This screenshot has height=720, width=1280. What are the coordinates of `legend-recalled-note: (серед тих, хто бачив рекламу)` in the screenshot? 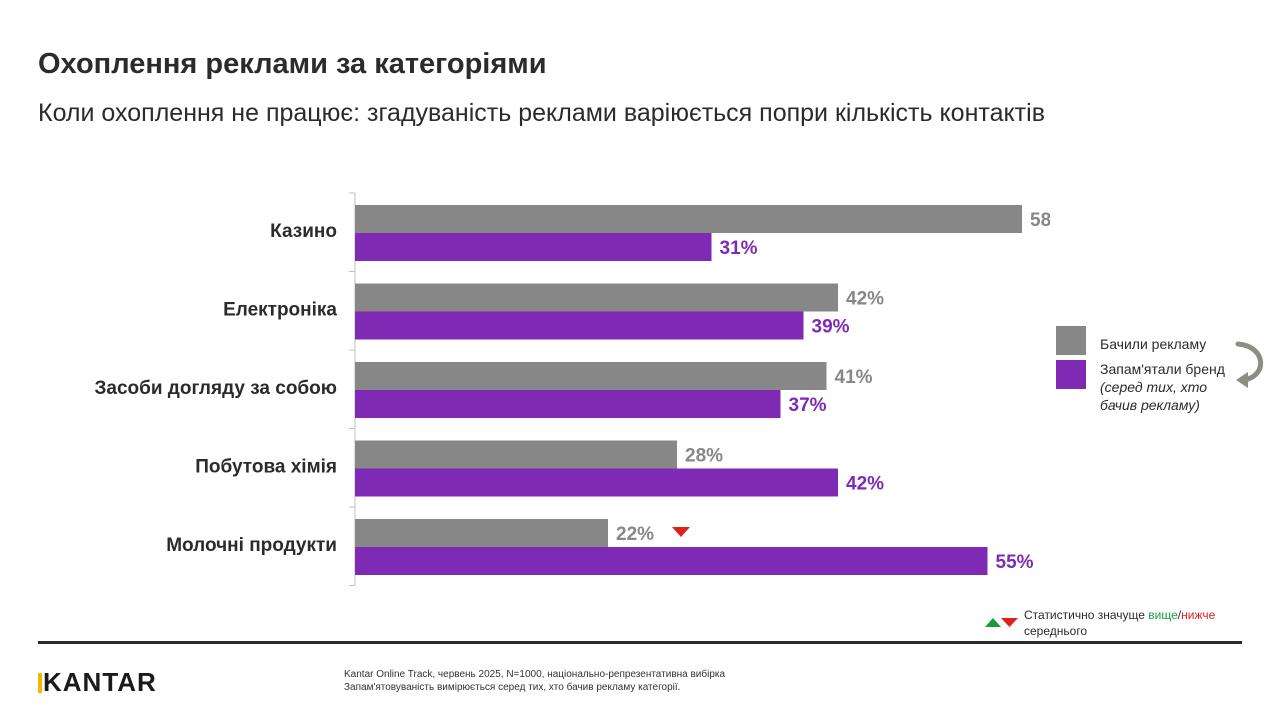 It's located at (1154, 396).